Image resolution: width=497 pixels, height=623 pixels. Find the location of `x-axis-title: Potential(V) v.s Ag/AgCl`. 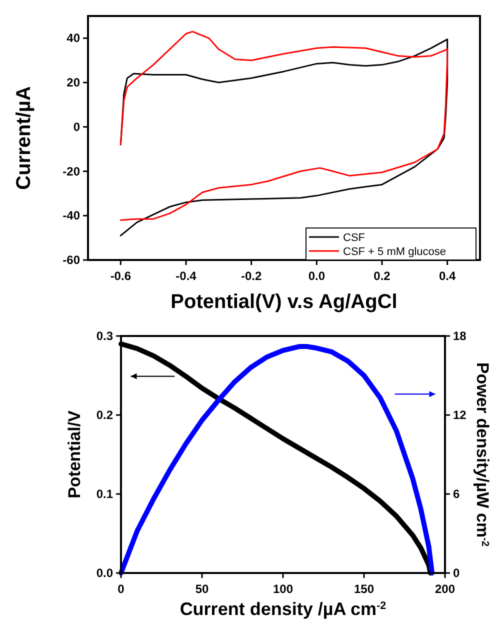

x-axis-title: Potential(V) v.s Ag/AgCl is located at coordinates (284, 302).